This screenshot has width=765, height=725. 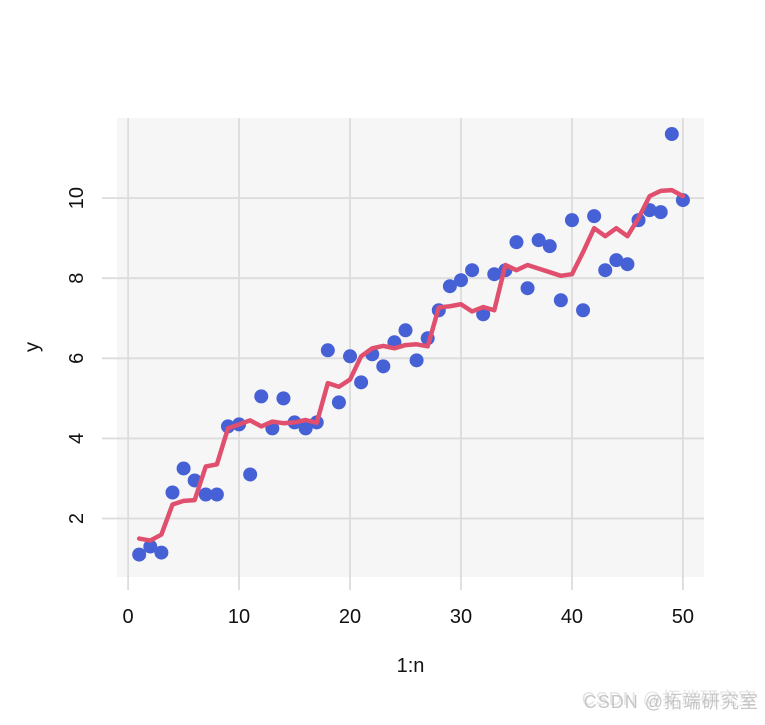 I want to click on x-tick-label: 40, so click(x=572, y=617).